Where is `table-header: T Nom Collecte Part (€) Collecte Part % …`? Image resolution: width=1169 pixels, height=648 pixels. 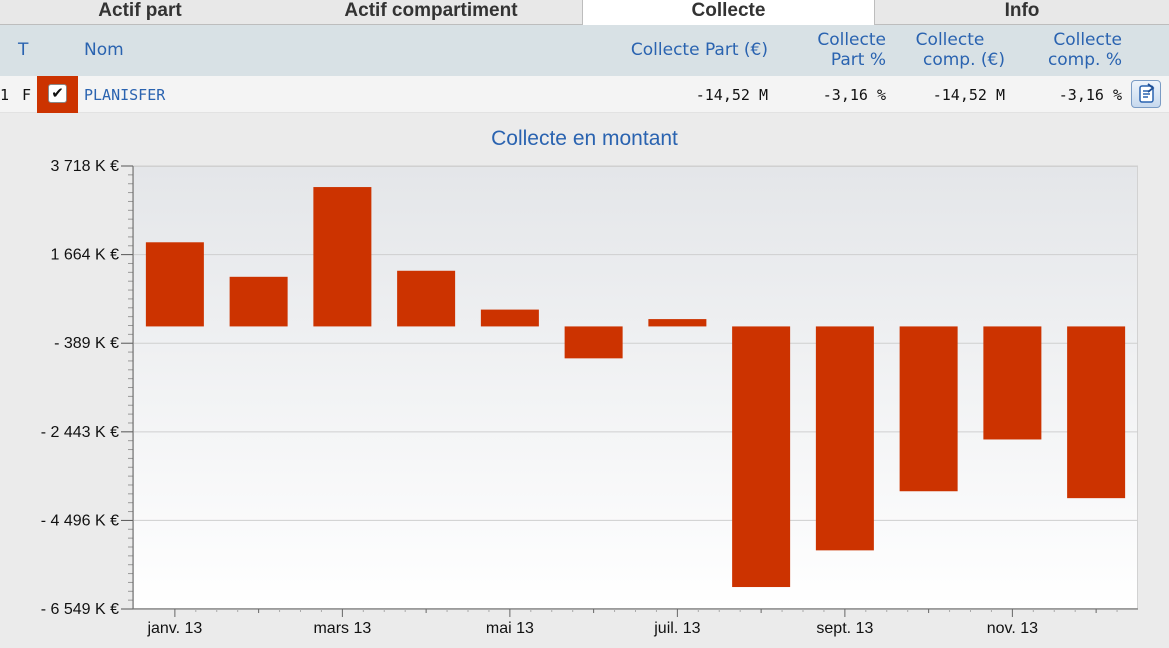 table-header: T Nom Collecte Part (€) Collecte Part % … is located at coordinates (584, 50).